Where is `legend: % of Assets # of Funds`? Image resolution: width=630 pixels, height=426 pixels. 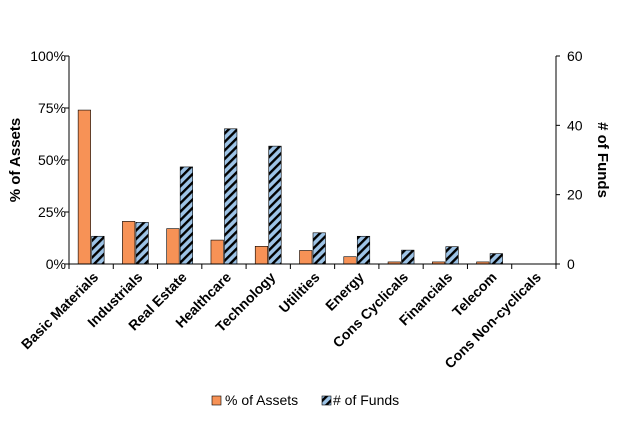 legend: % of Assets # of Funds is located at coordinates (305, 400).